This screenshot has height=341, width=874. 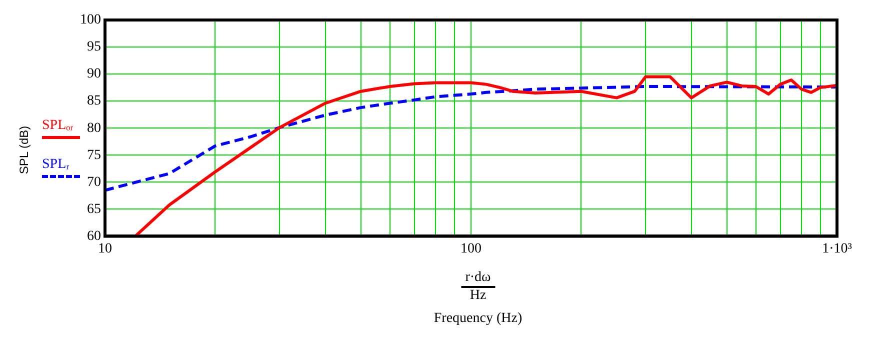 What do you see at coordinates (94, 236) in the screenshot?
I see `y-tick-label: 60` at bounding box center [94, 236].